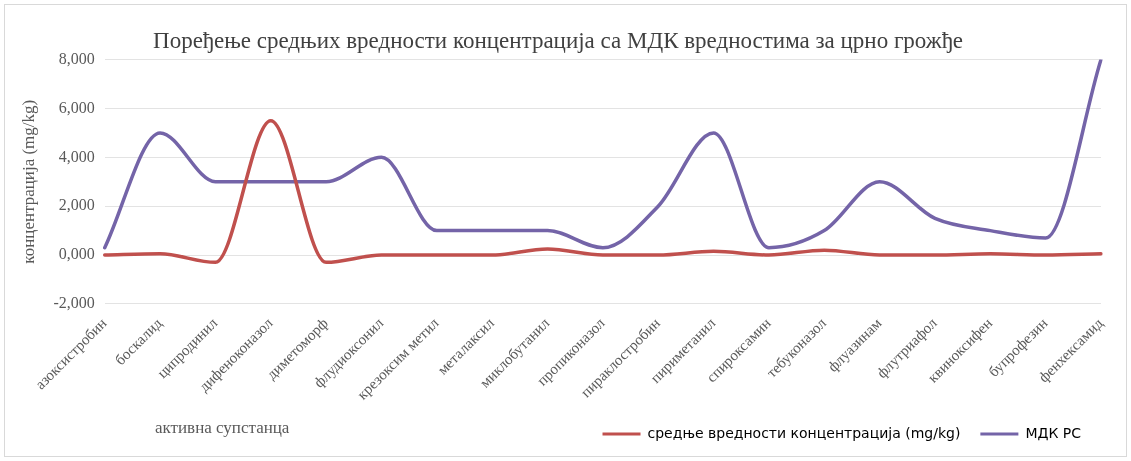  Describe the element at coordinates (76, 156) in the screenshot. I see `y-tick-label: 4,000` at that location.